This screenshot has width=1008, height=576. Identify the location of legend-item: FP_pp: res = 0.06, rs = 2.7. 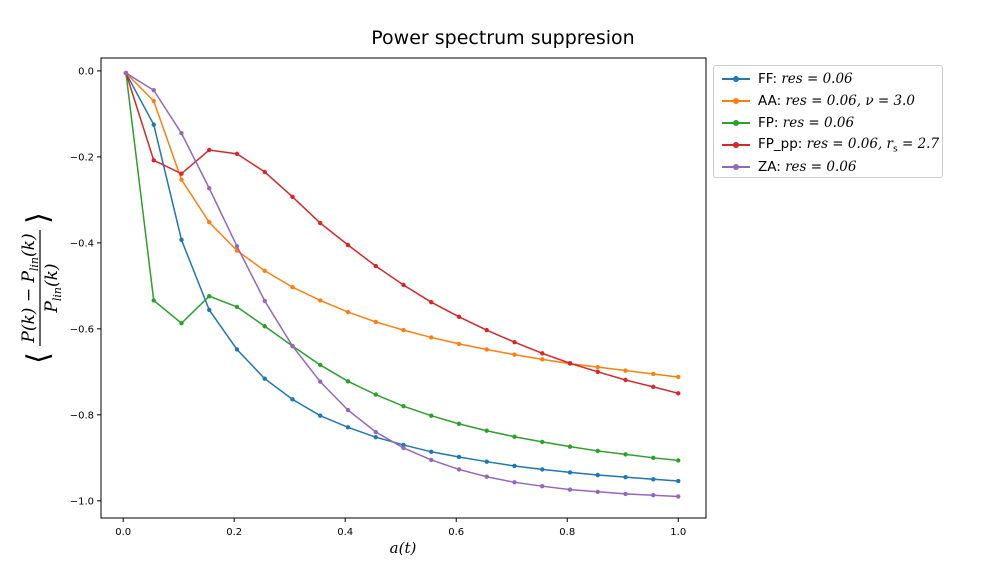
(830, 145).